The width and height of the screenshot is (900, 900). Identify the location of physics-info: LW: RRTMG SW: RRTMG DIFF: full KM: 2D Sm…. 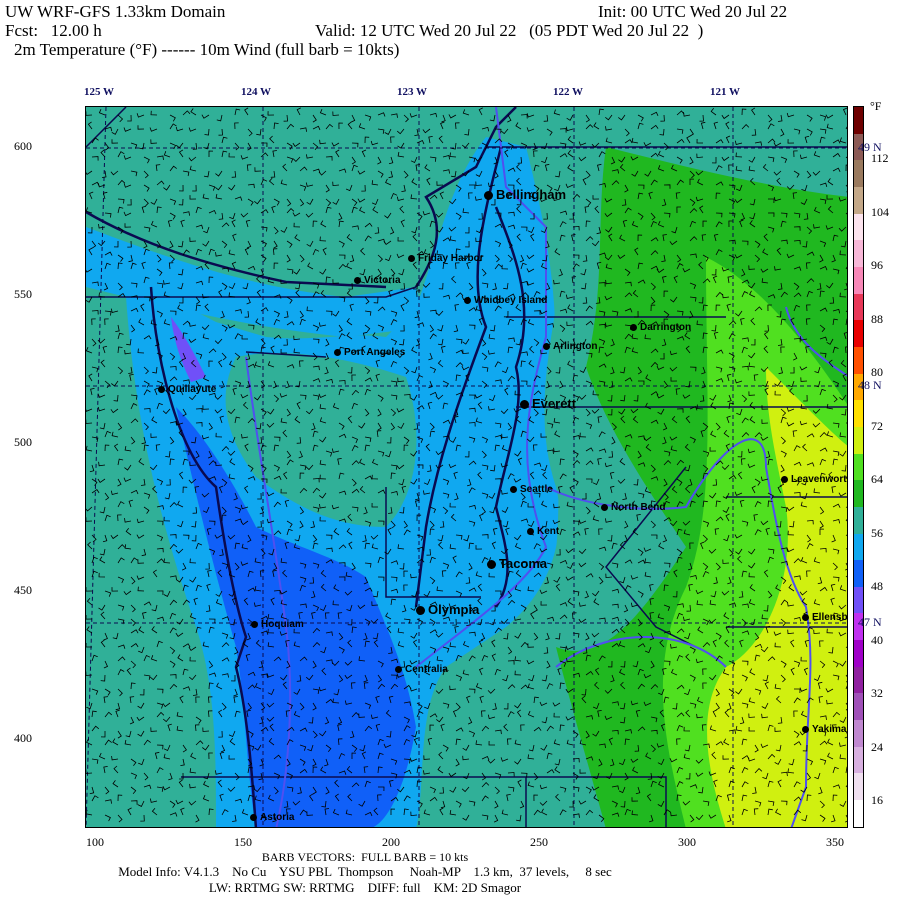
(365, 887).